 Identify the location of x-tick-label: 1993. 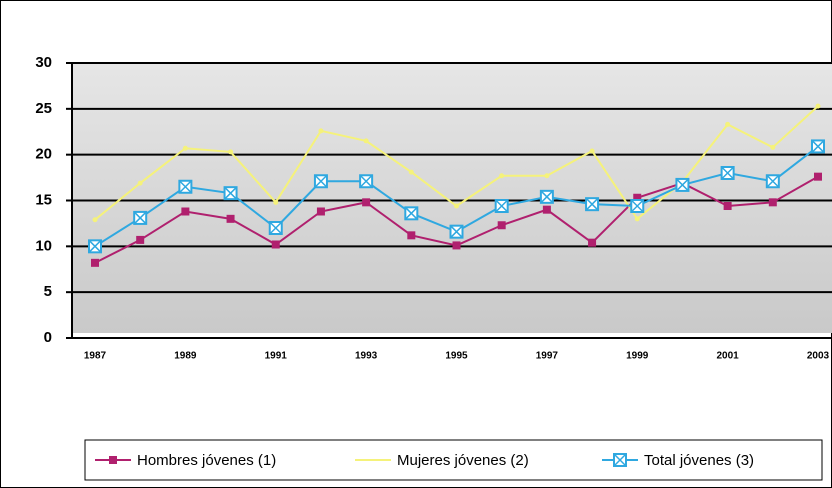
(366, 356).